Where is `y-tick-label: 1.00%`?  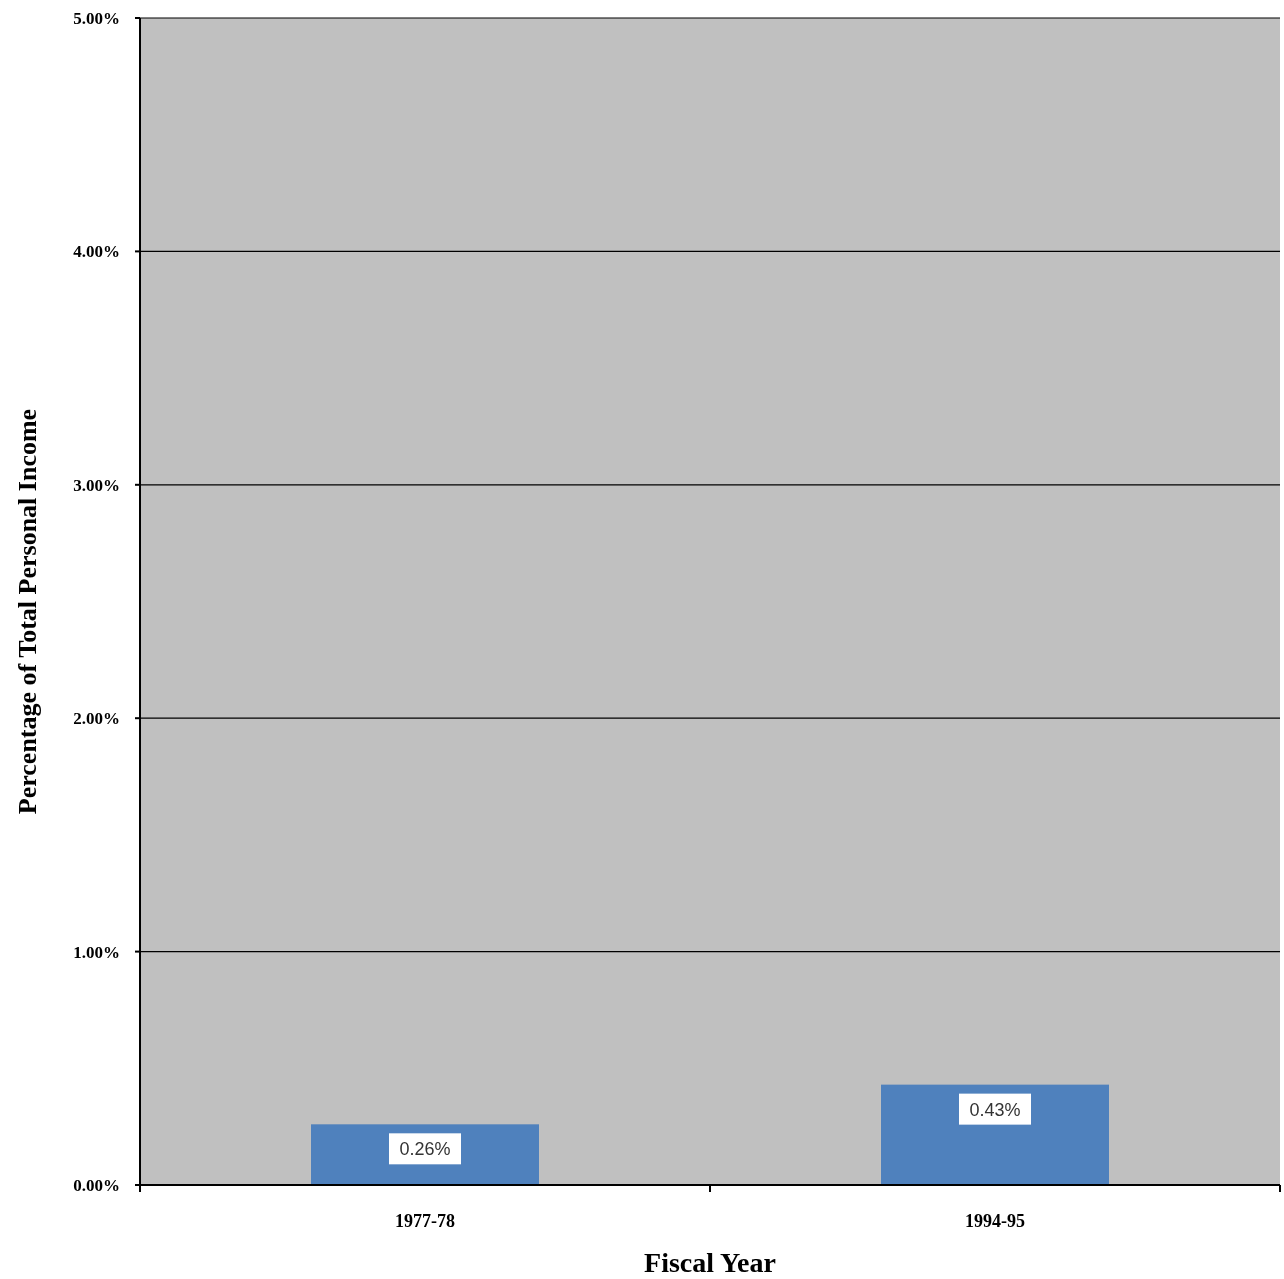
y-tick-label: 1.00% is located at coordinates (96, 952).